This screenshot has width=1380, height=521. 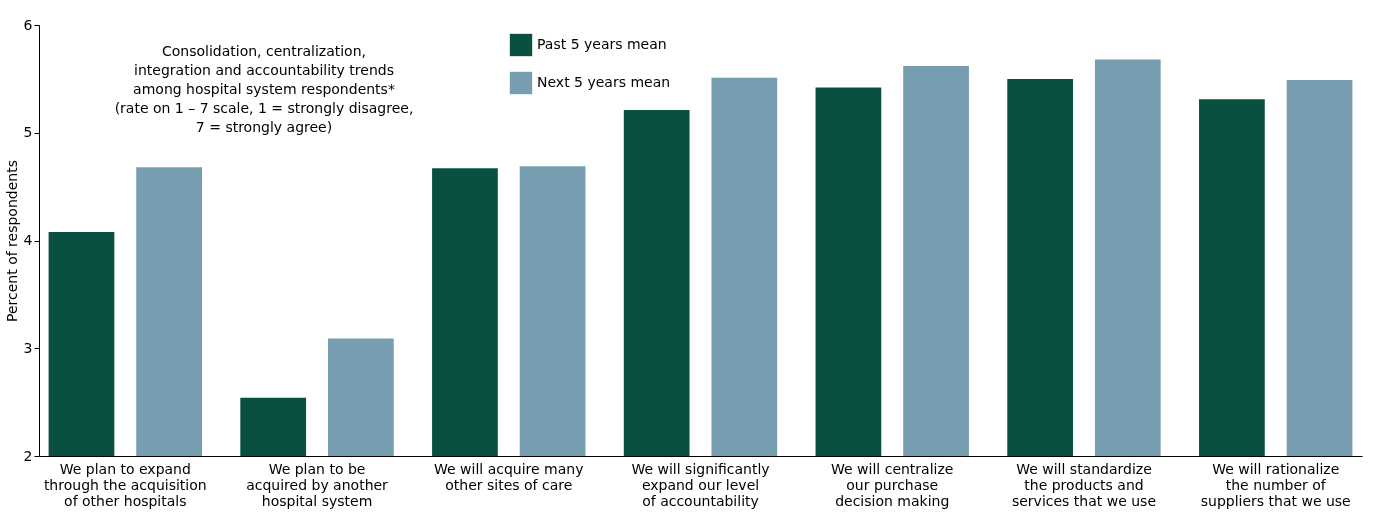 What do you see at coordinates (28, 24) in the screenshot?
I see `y-tick-label: 6` at bounding box center [28, 24].